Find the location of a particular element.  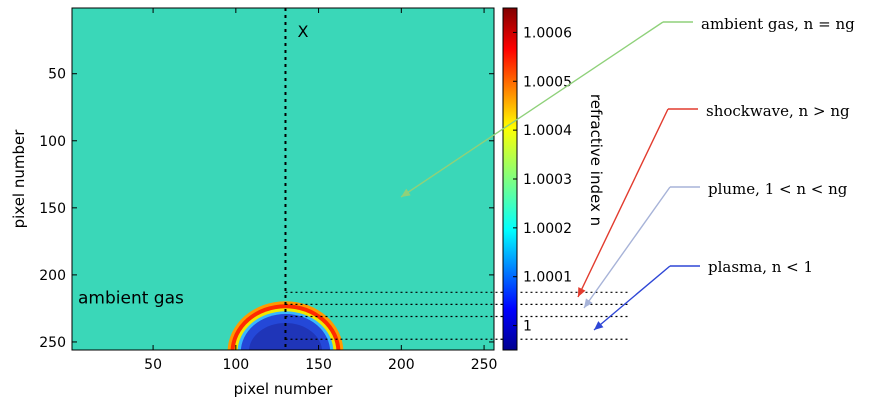

x-tick-label-200: 200 is located at coordinates (401, 365).